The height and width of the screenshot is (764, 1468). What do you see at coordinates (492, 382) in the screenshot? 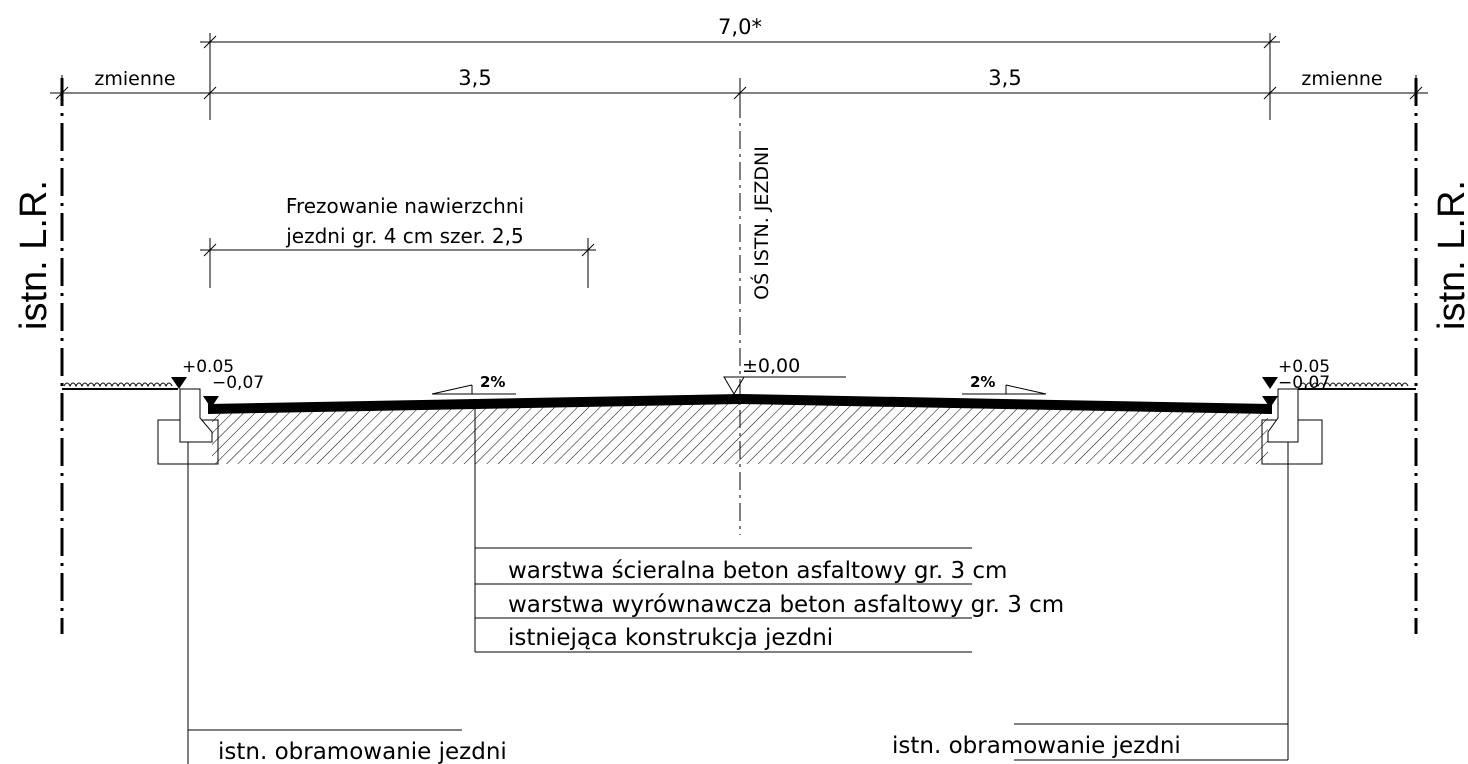
I see `slope-left-label: 2%` at bounding box center [492, 382].